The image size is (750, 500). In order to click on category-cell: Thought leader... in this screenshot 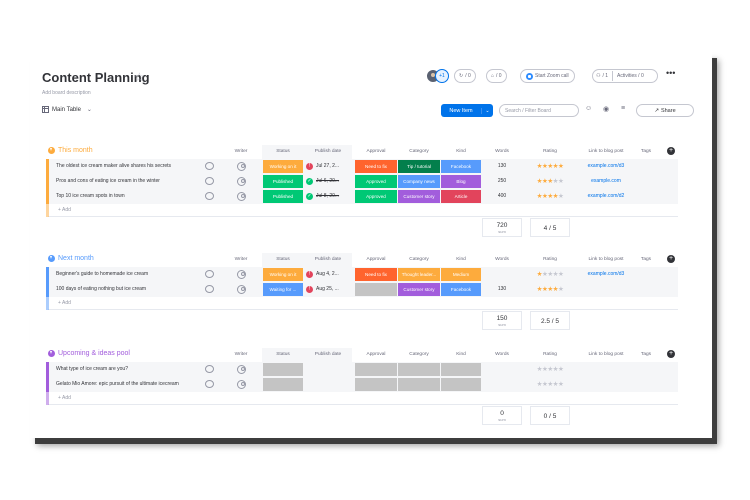, I will do `click(419, 274)`.